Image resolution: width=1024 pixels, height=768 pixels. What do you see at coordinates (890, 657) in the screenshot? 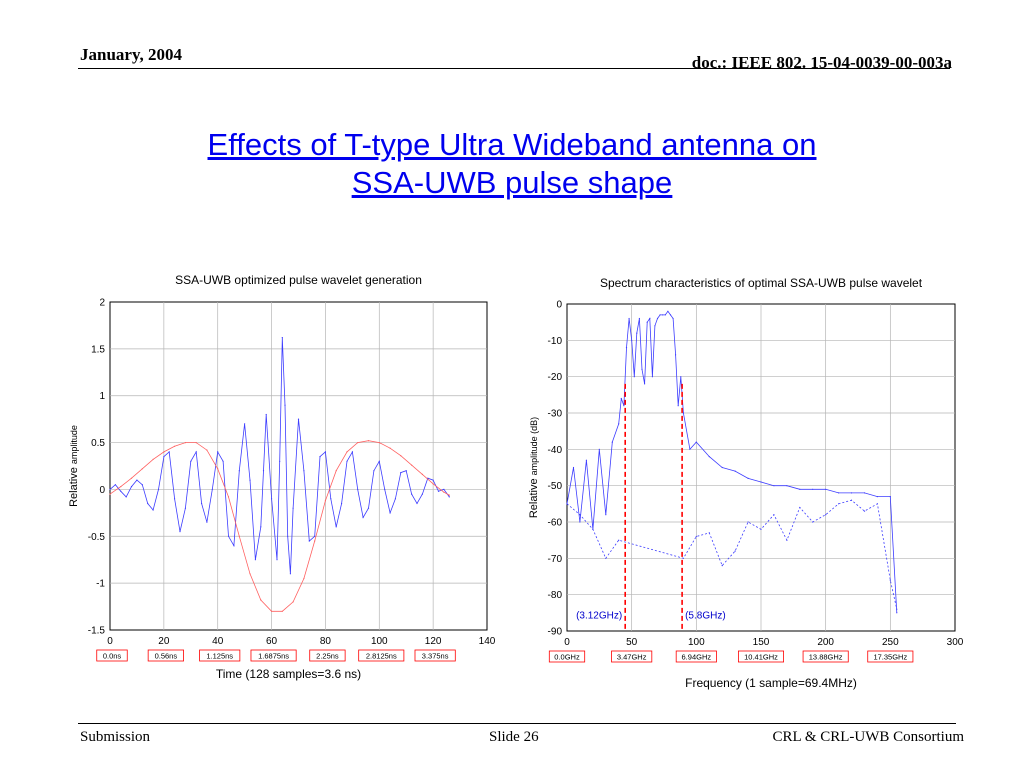
I see `freq-label: 17.35GHz` at bounding box center [890, 657].